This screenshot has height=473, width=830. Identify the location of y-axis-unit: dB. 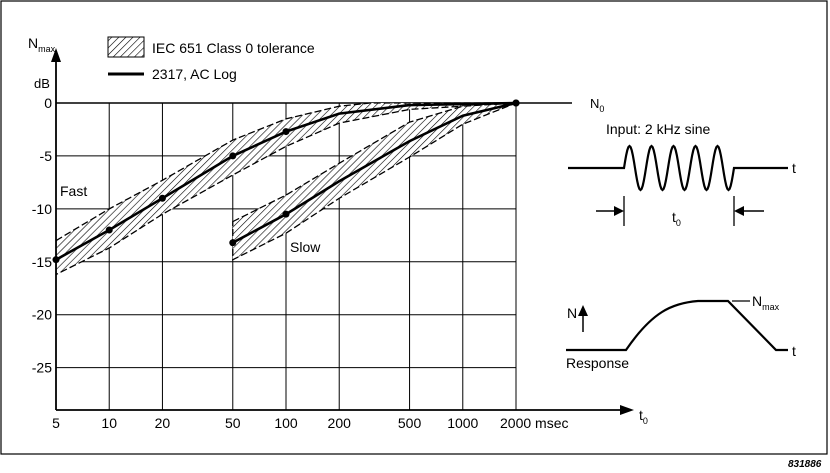
(42, 83).